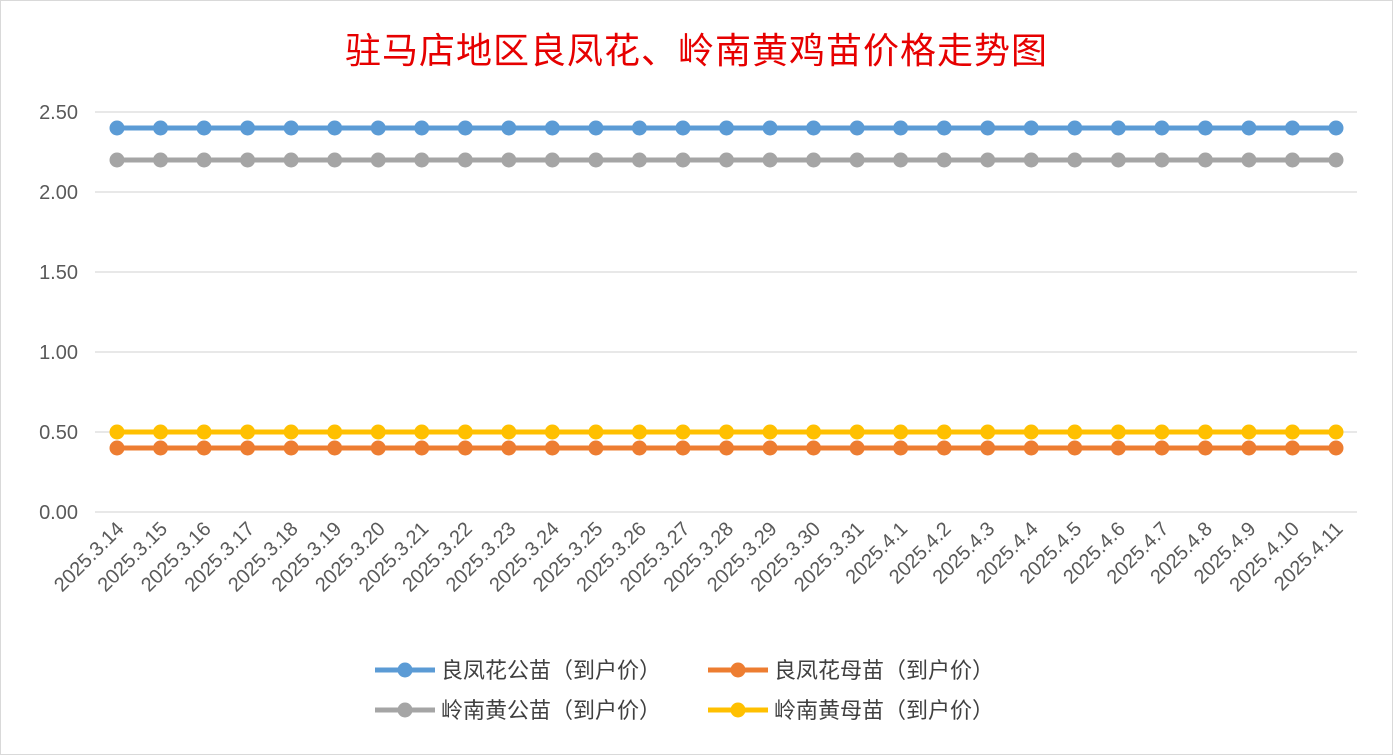 This screenshot has width=1393, height=755. Describe the element at coordinates (551, 671) in the screenshot. I see `legend-label: 良凤花公苗（到户价）` at that location.